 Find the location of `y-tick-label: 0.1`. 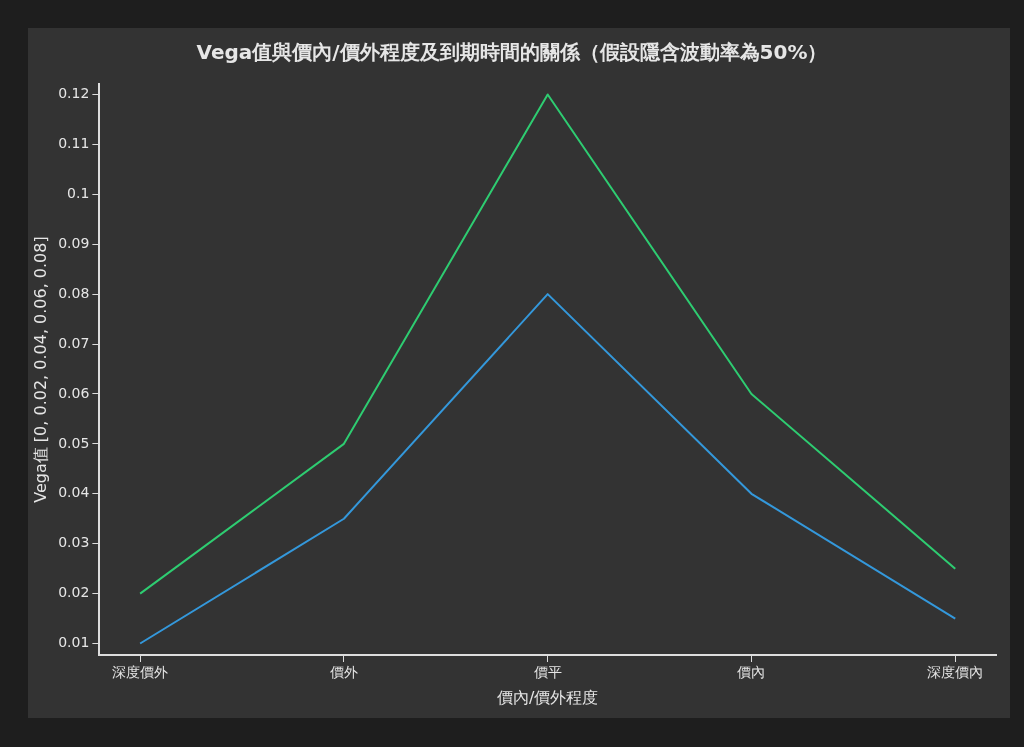

y-tick-label: 0.1 is located at coordinates (78, 192).